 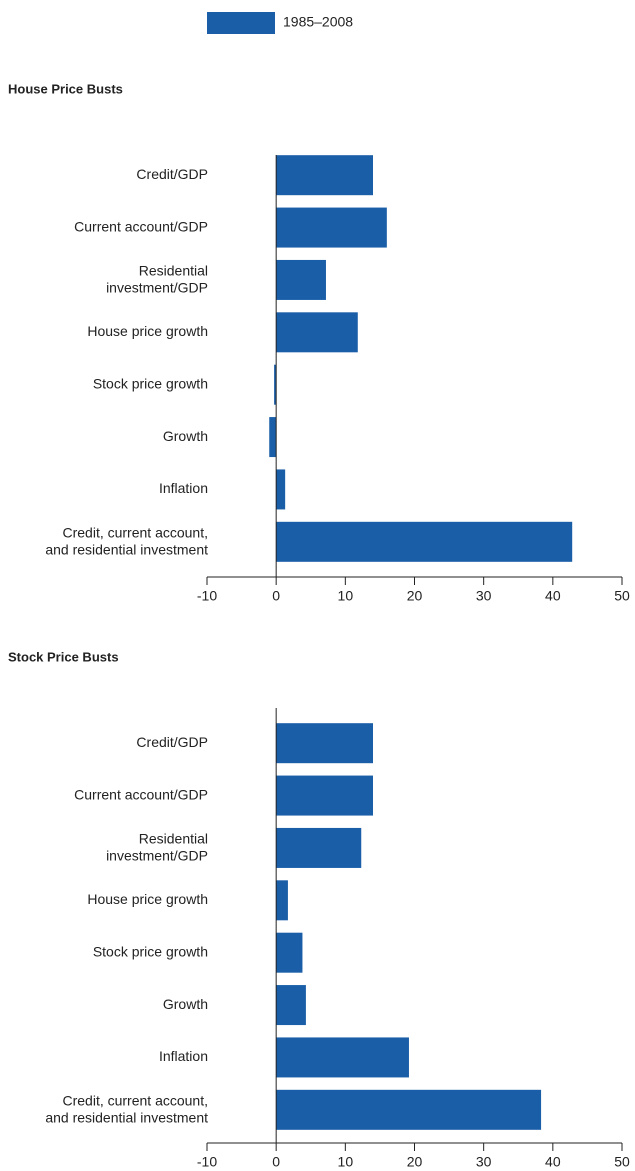 I want to click on chart-title: Stock Price Busts, so click(x=63, y=656).